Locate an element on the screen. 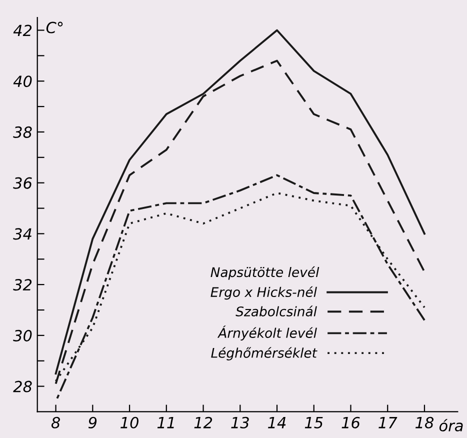 This screenshot has height=438, width=467. x-tick-label: 11 is located at coordinates (165, 422).